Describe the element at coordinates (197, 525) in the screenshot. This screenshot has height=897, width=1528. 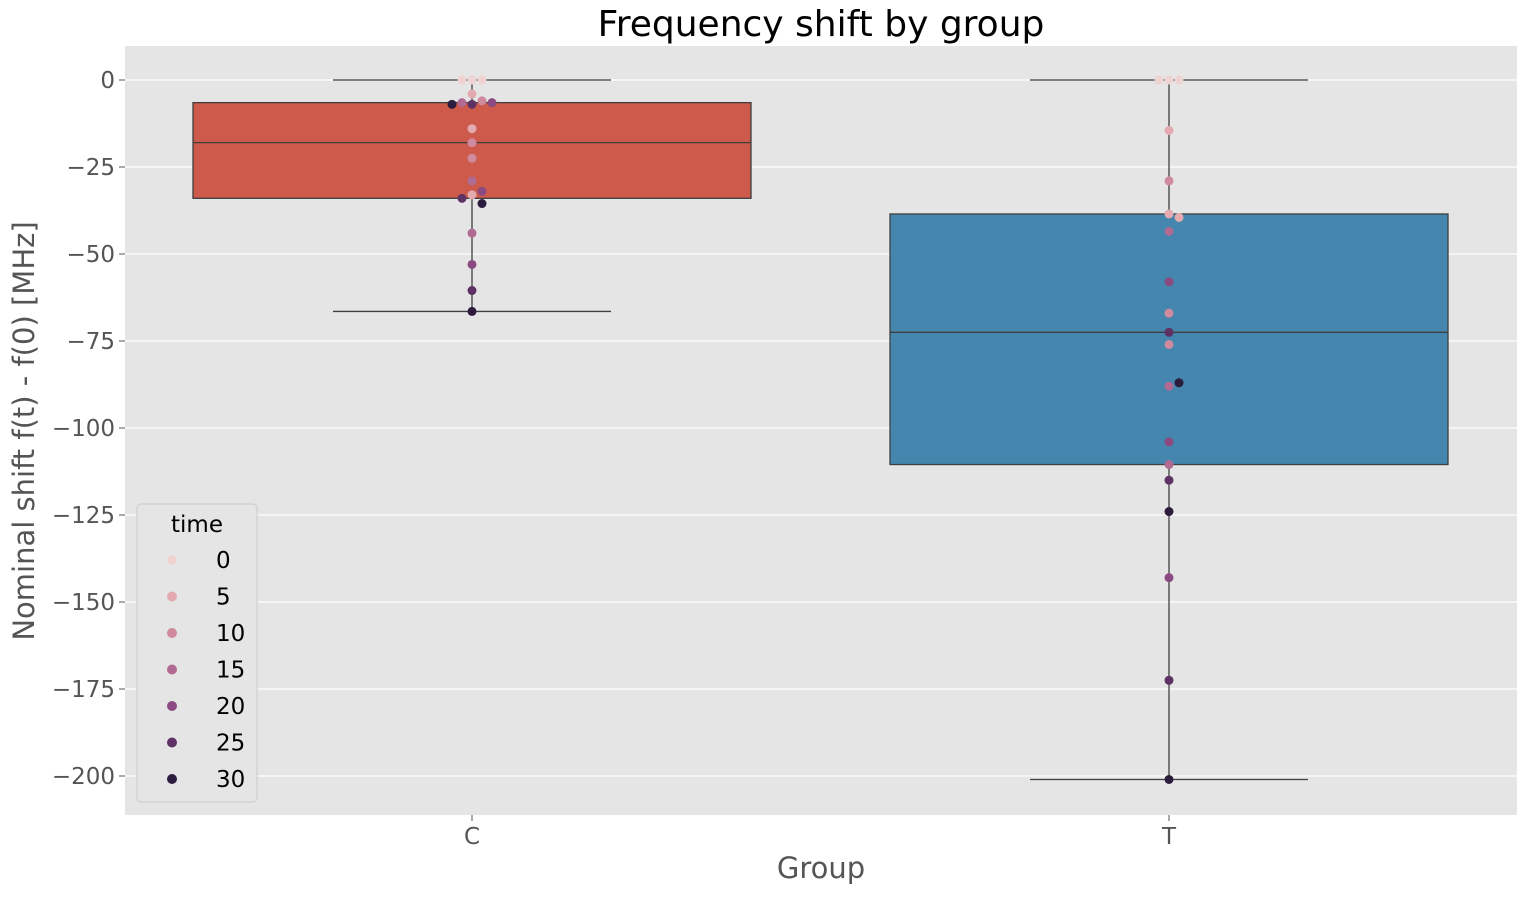
I see `legend-title: time` at that location.